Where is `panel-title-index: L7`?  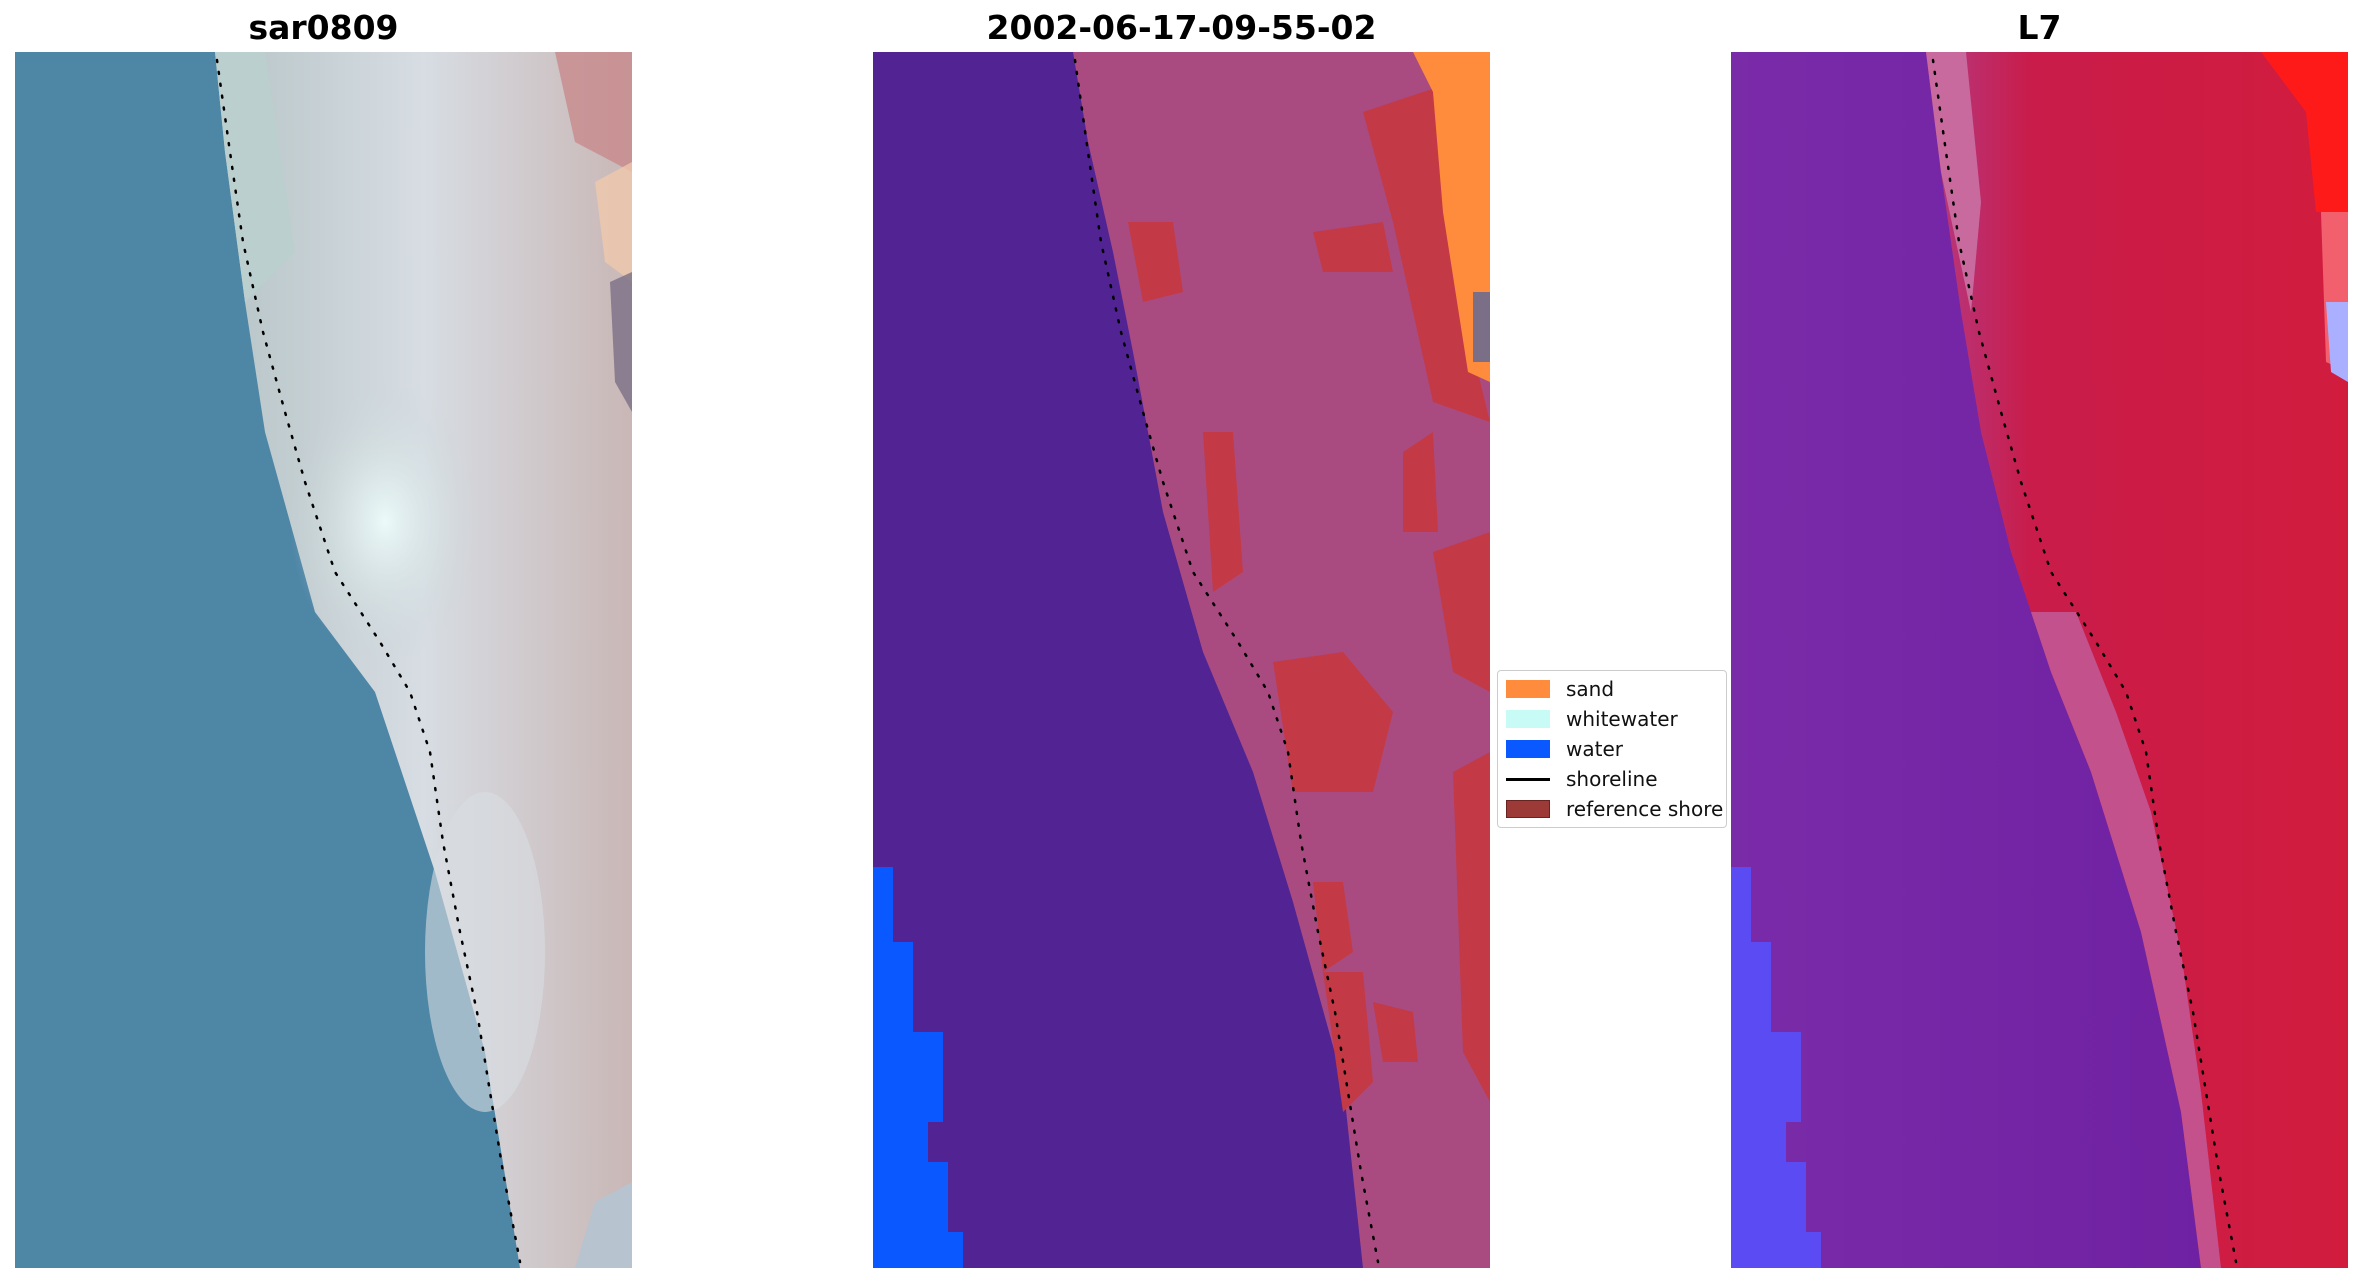
panel-title-index: L7 is located at coordinates (2039, 27).